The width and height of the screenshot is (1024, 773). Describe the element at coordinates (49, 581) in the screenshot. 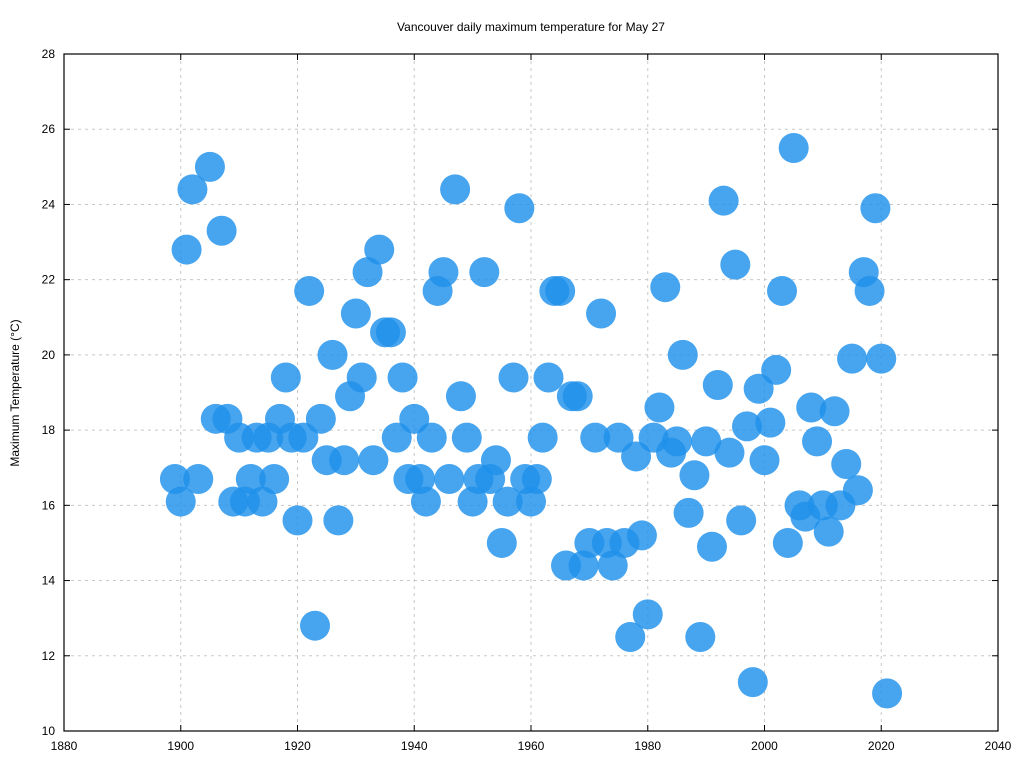

I see `y-tick-label: 14` at that location.